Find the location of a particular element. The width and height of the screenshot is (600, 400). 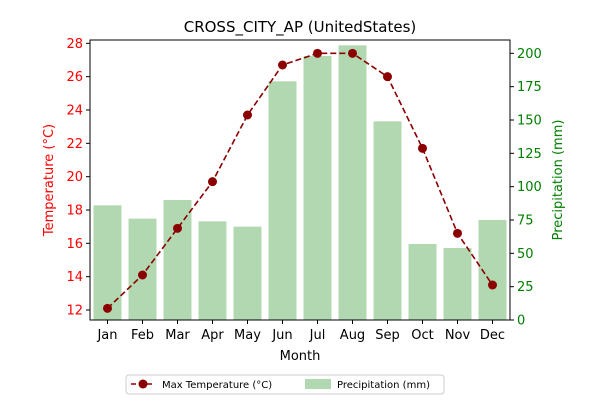

y-left-tick-label-22: 22 is located at coordinates (74, 144).